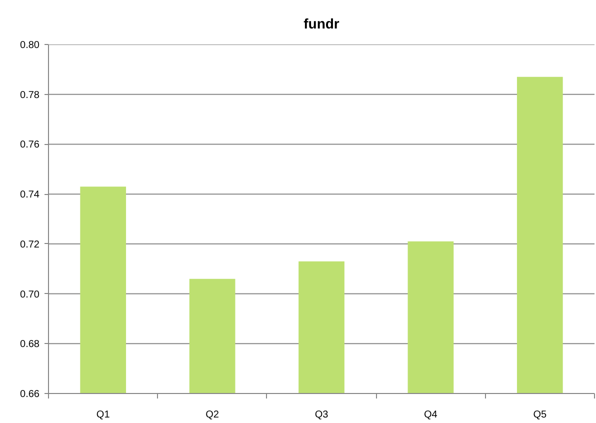  What do you see at coordinates (321, 415) in the screenshot?
I see `x-tick-label: Q3` at bounding box center [321, 415].